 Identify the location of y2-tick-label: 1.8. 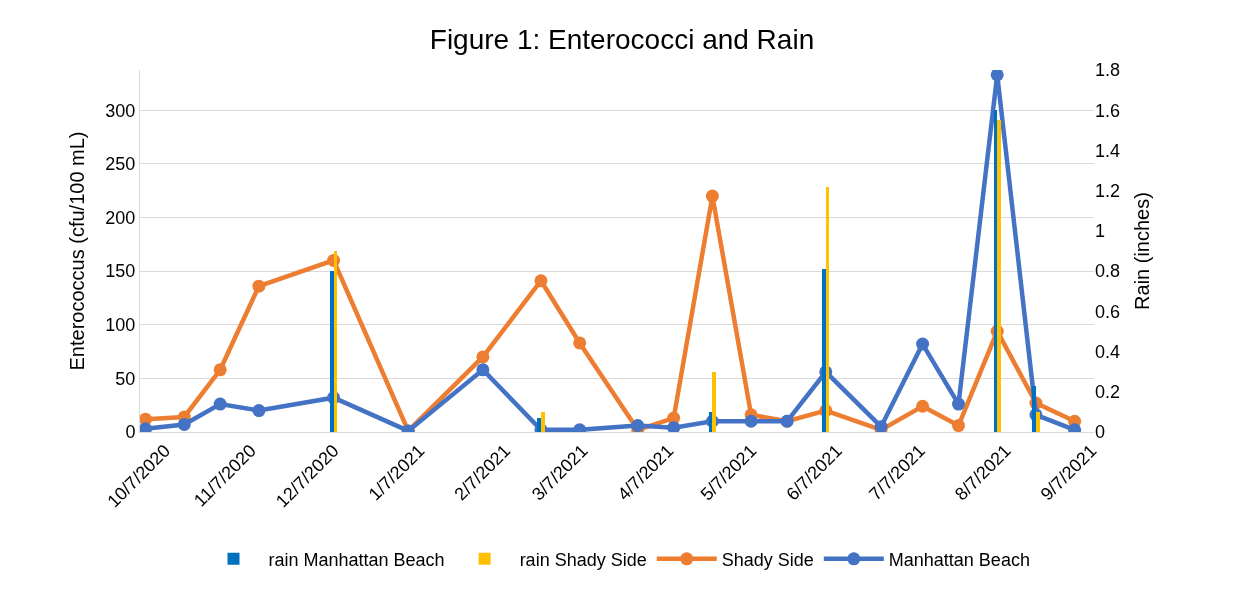
(1108, 70).